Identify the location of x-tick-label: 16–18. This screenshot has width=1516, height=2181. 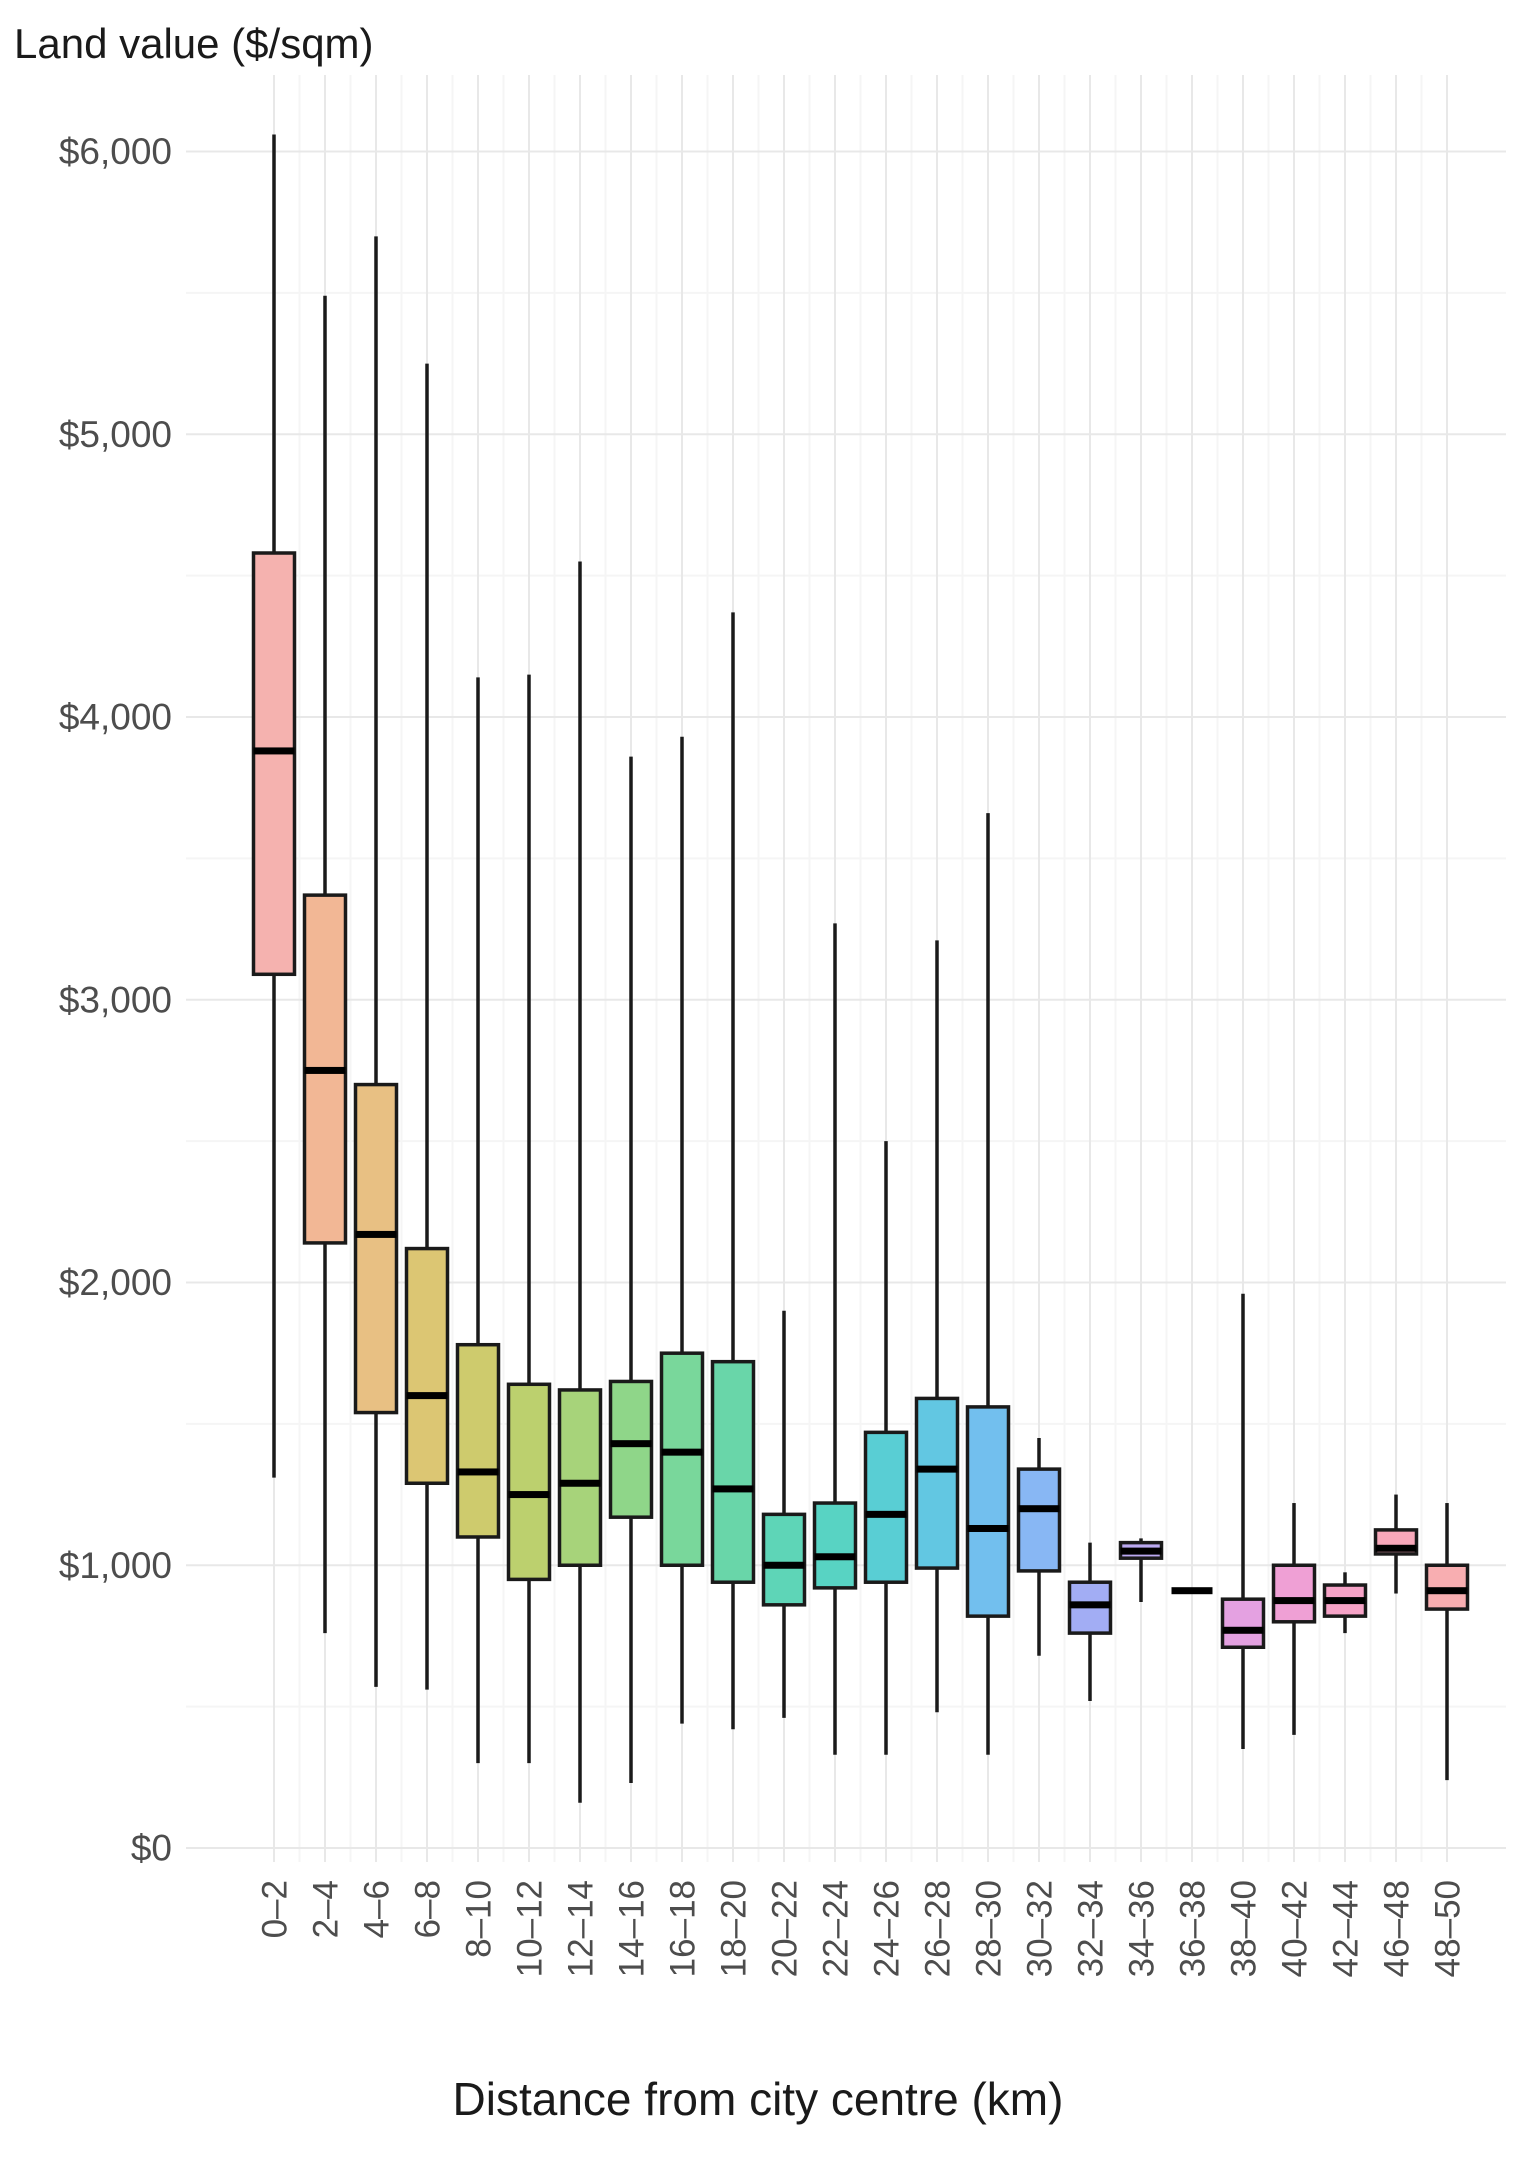
(683, 1928).